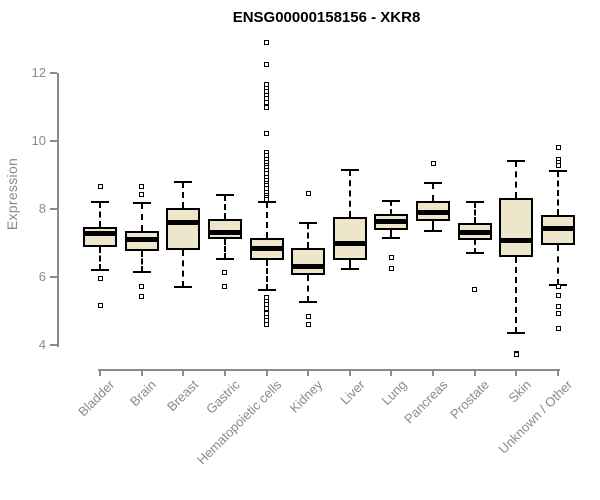 Image resolution: width=600 pixels, height=500 pixels. I want to click on x-axis-tick-label: Lung, so click(394, 393).